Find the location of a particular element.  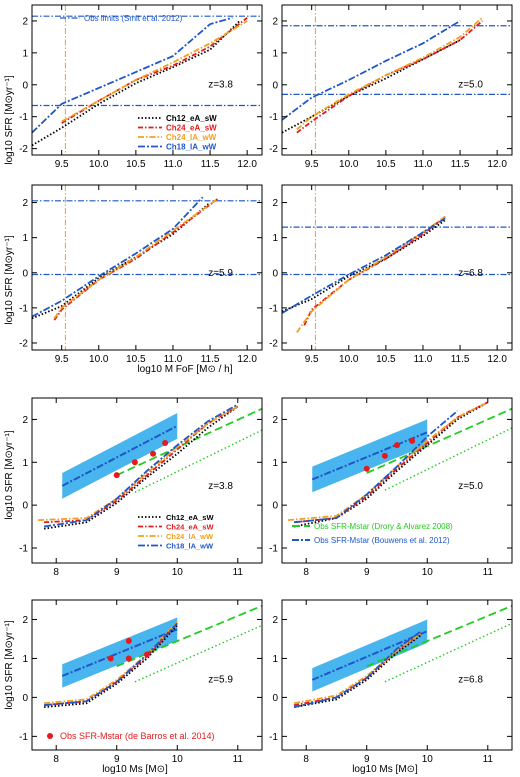

chart-panel-1: 9.5 10.0 10.5 11.0 11.5 12.0 -2 -1 0 1 2 z=3.8 is located at coordinates (141, 87).